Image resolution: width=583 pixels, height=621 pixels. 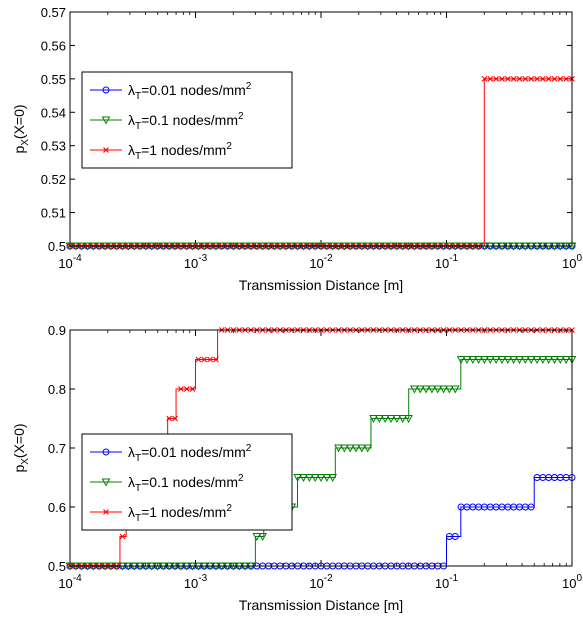 What do you see at coordinates (190, 453) in the screenshot?
I see `legend-label: λT=0.01 nodes/mm2` at bounding box center [190, 453].